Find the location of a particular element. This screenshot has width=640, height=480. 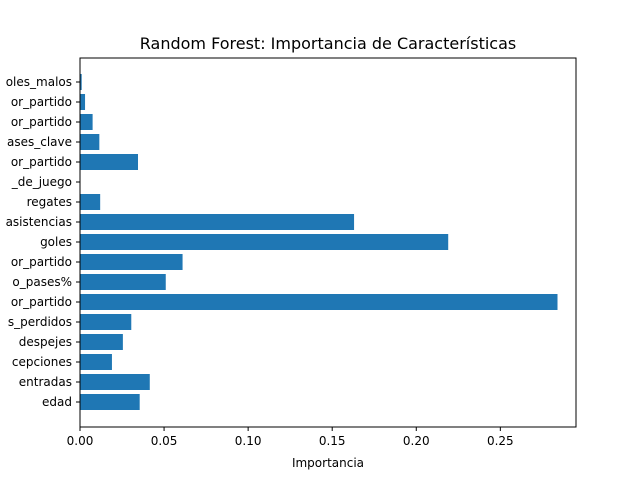

bar-regates is located at coordinates (90, 202).